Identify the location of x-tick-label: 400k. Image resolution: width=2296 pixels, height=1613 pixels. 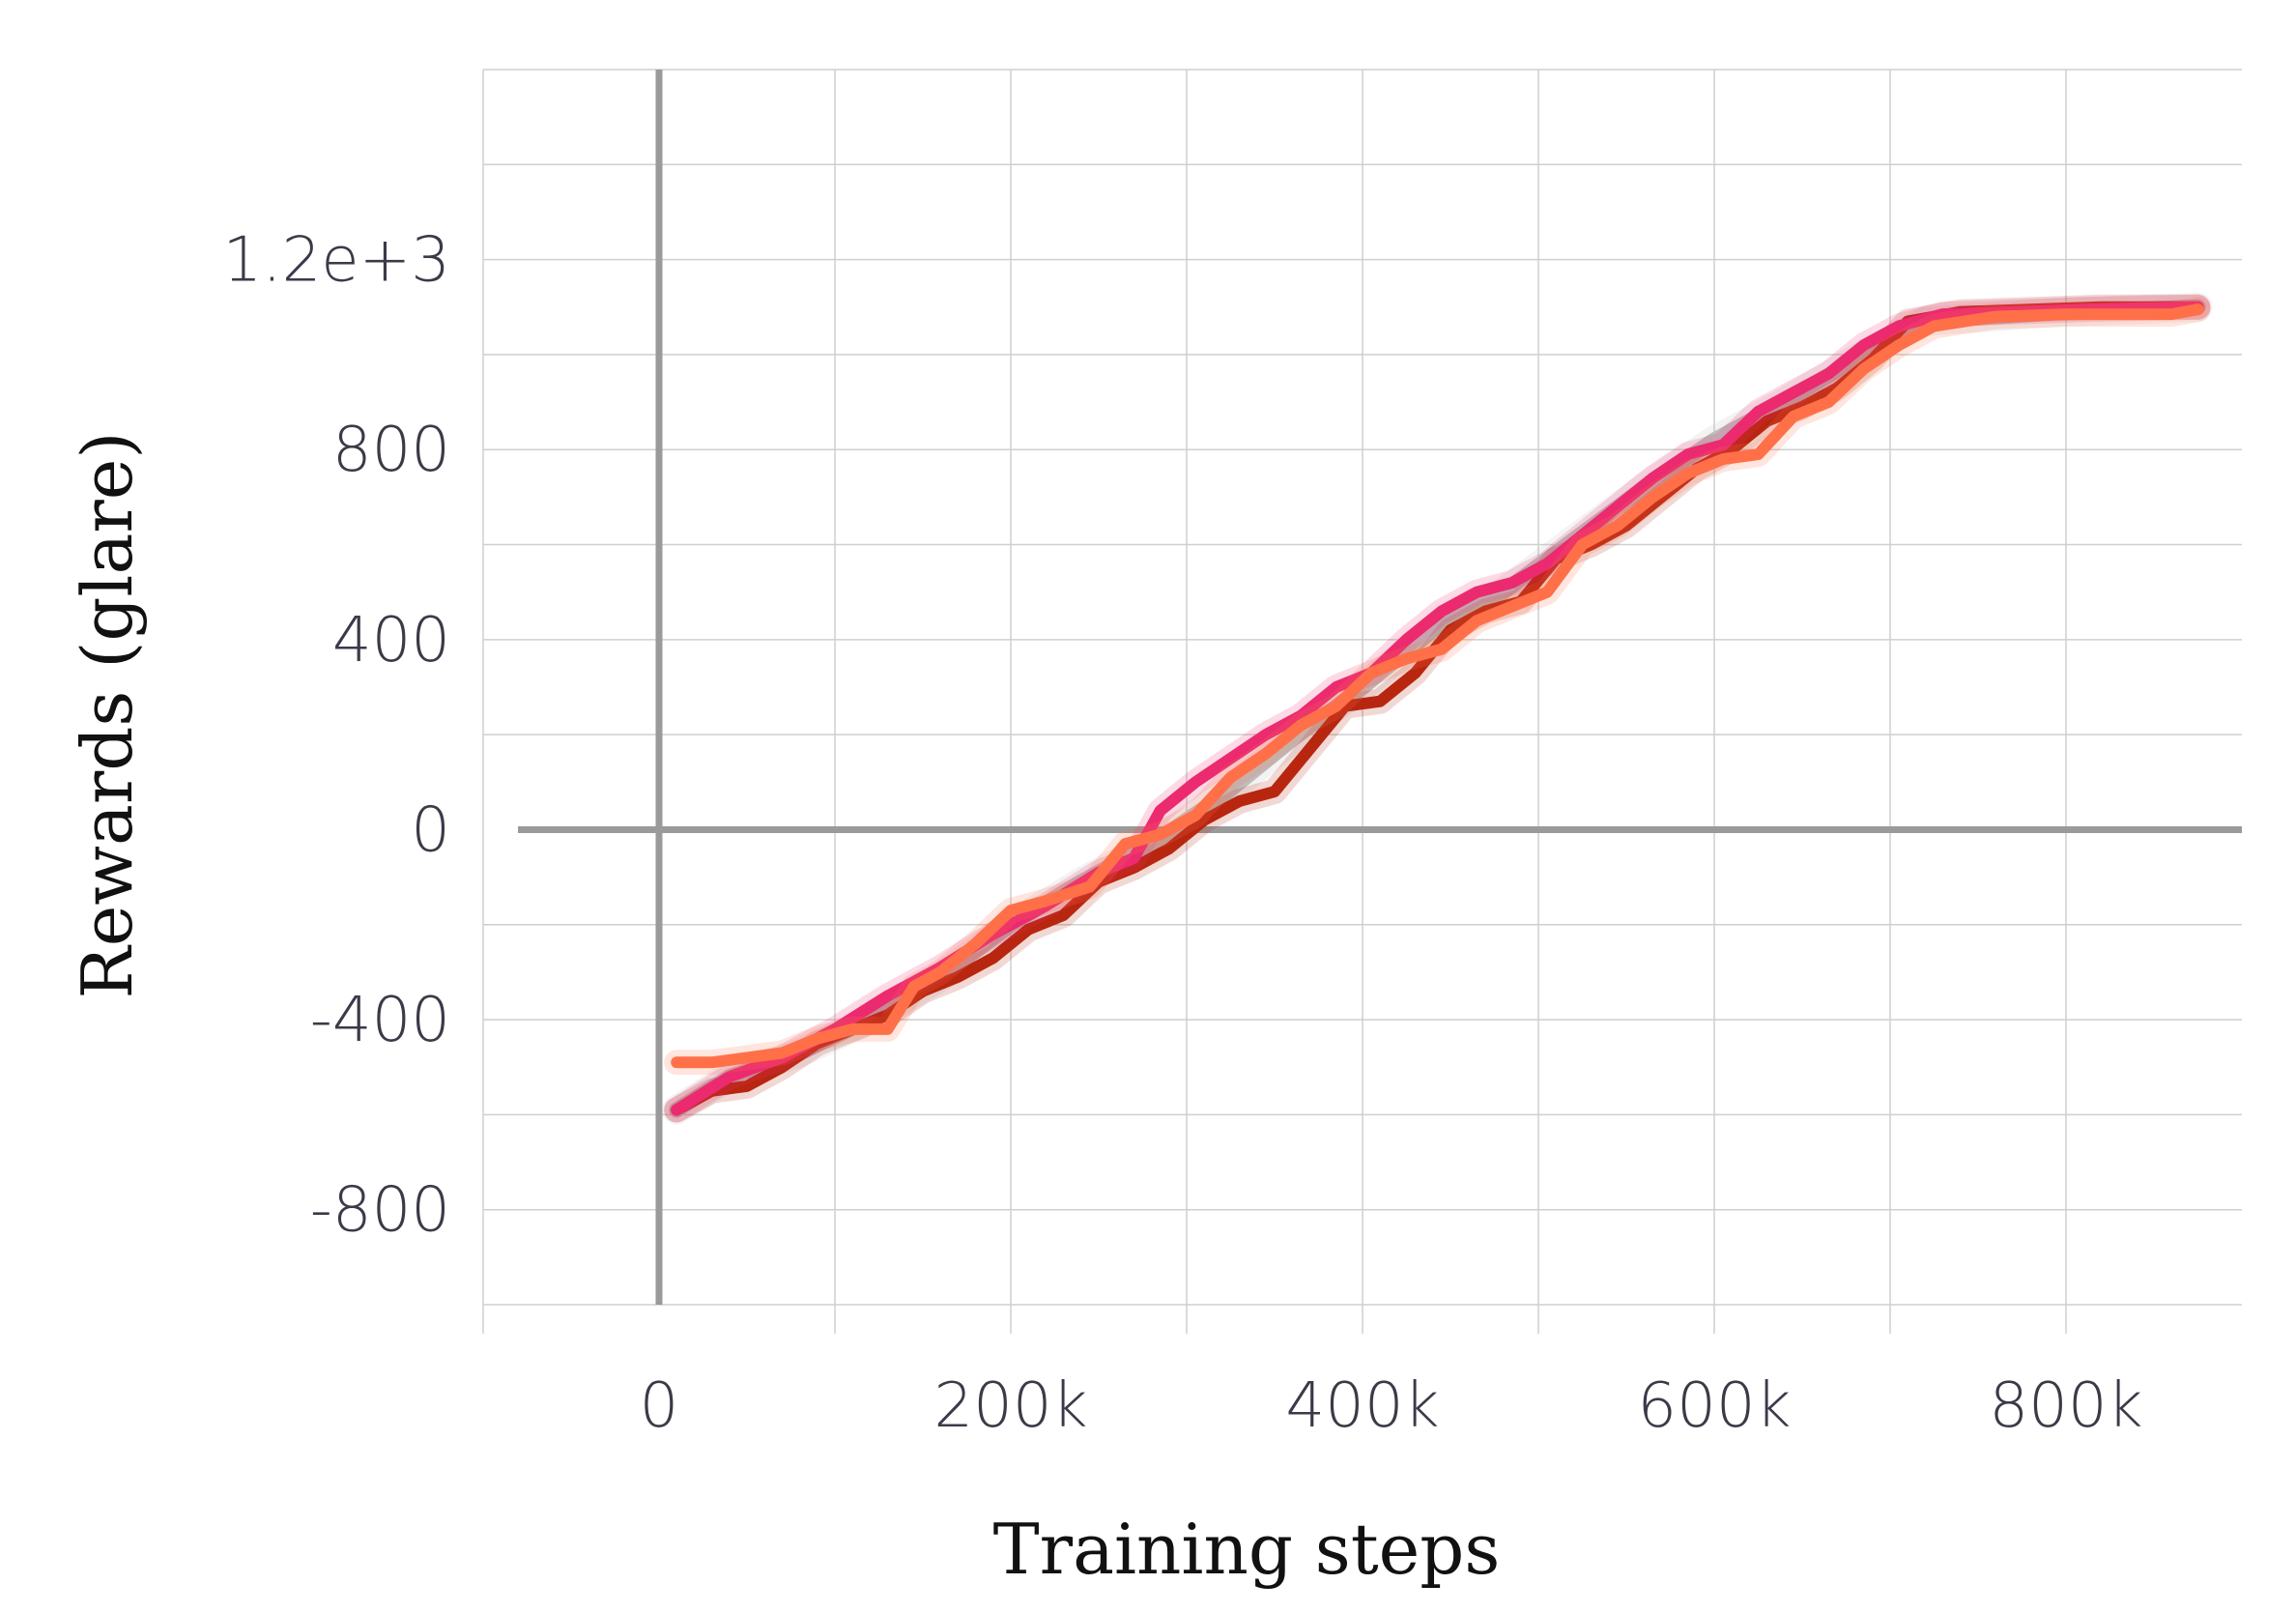
(1362, 1406).